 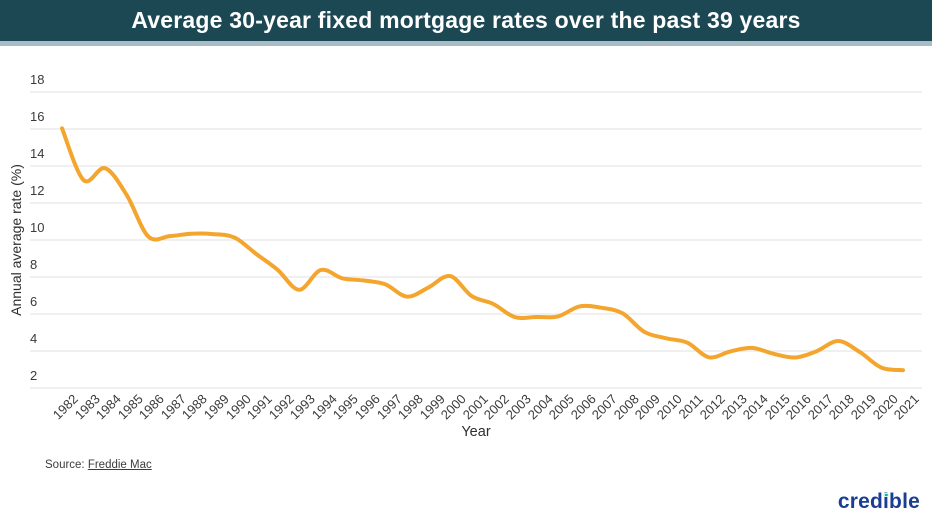 What do you see at coordinates (904, 501) in the screenshot?
I see `logo-text-after-i: ble` at bounding box center [904, 501].